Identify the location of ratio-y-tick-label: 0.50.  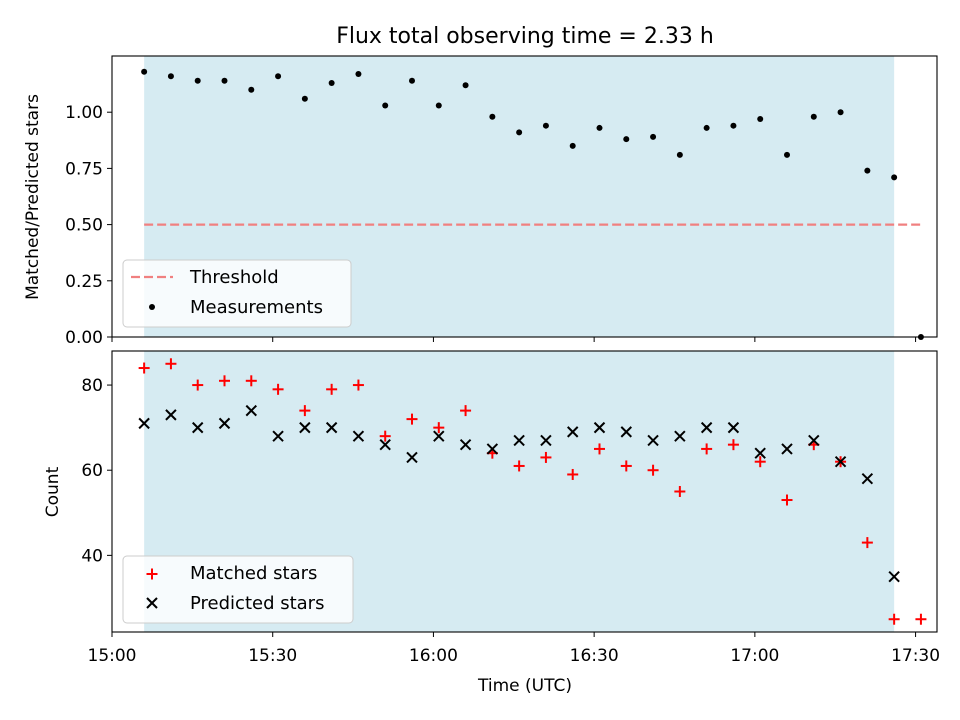
(84, 226).